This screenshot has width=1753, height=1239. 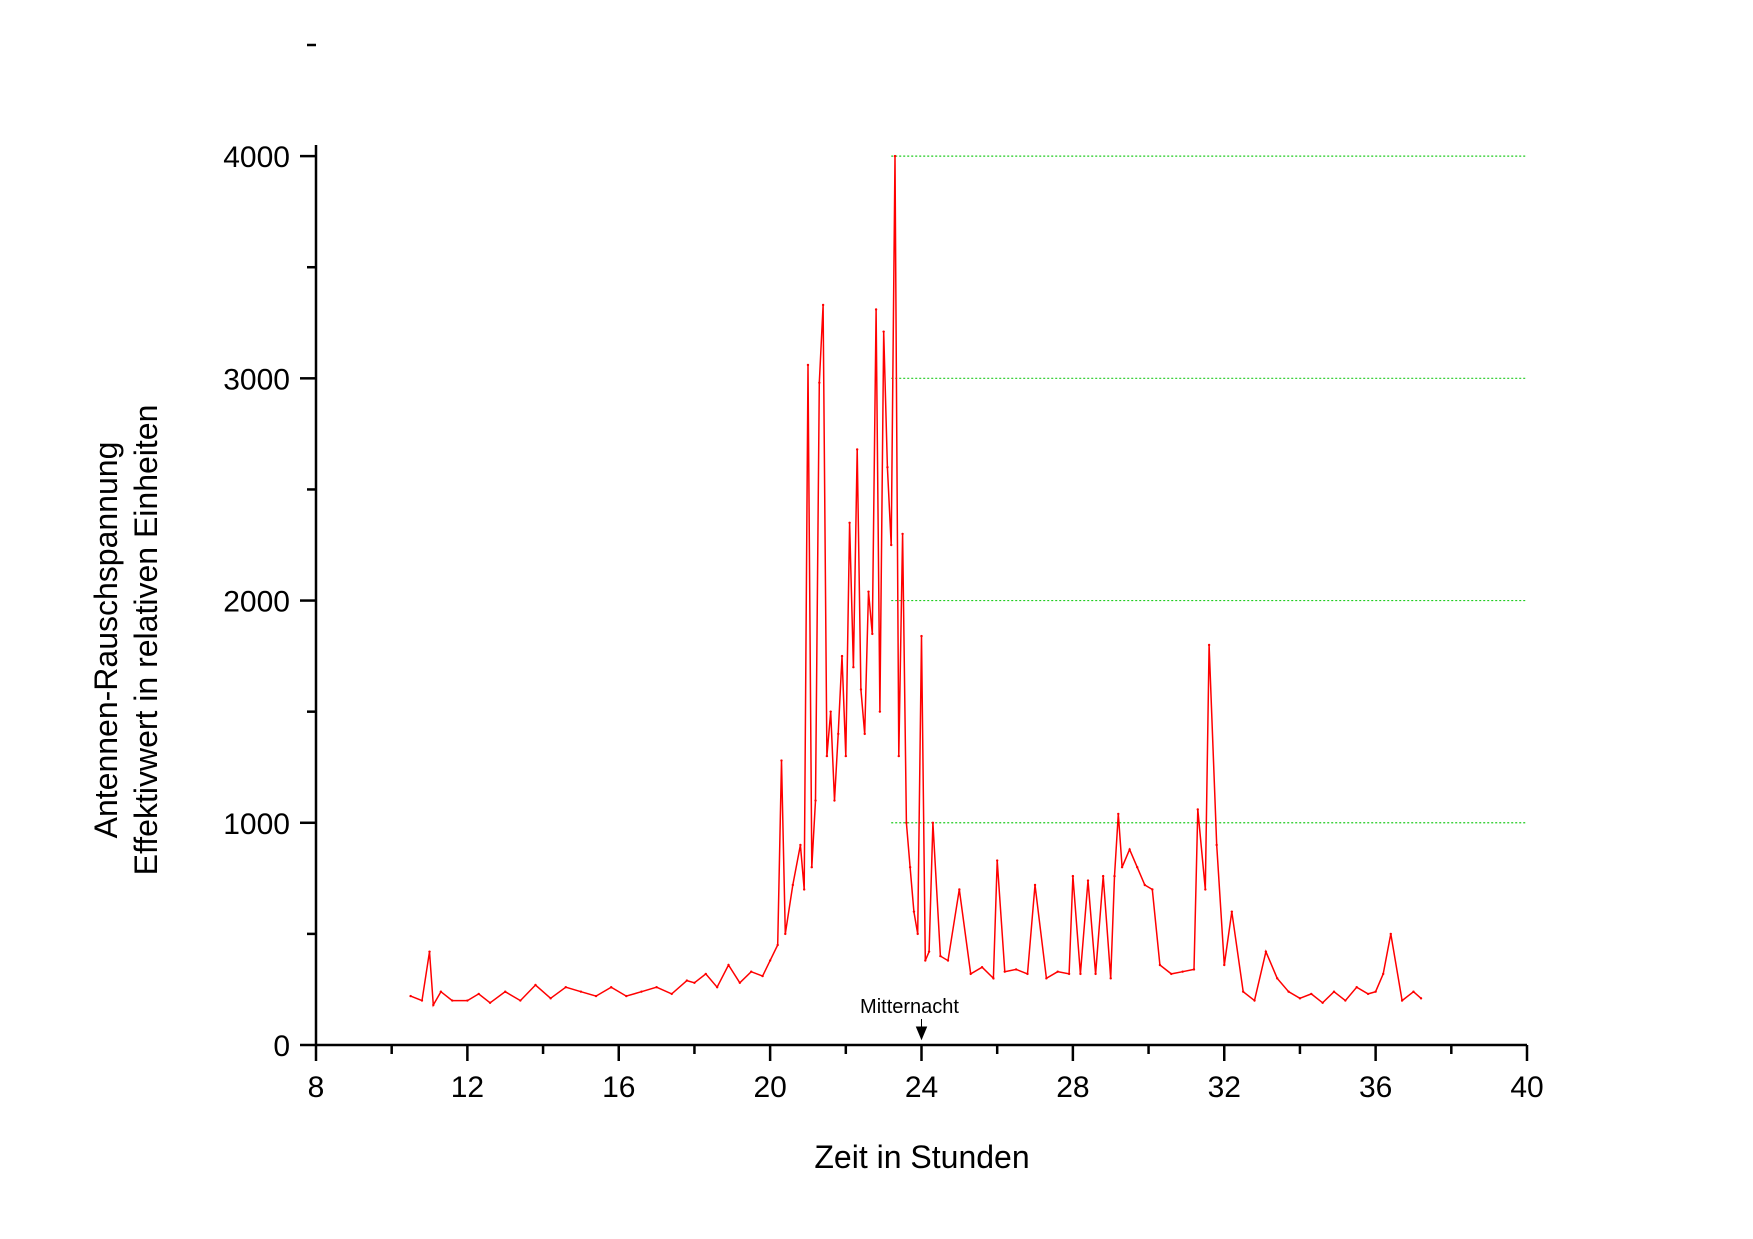 What do you see at coordinates (618, 1087) in the screenshot?
I see `x-tick-label: 16` at bounding box center [618, 1087].